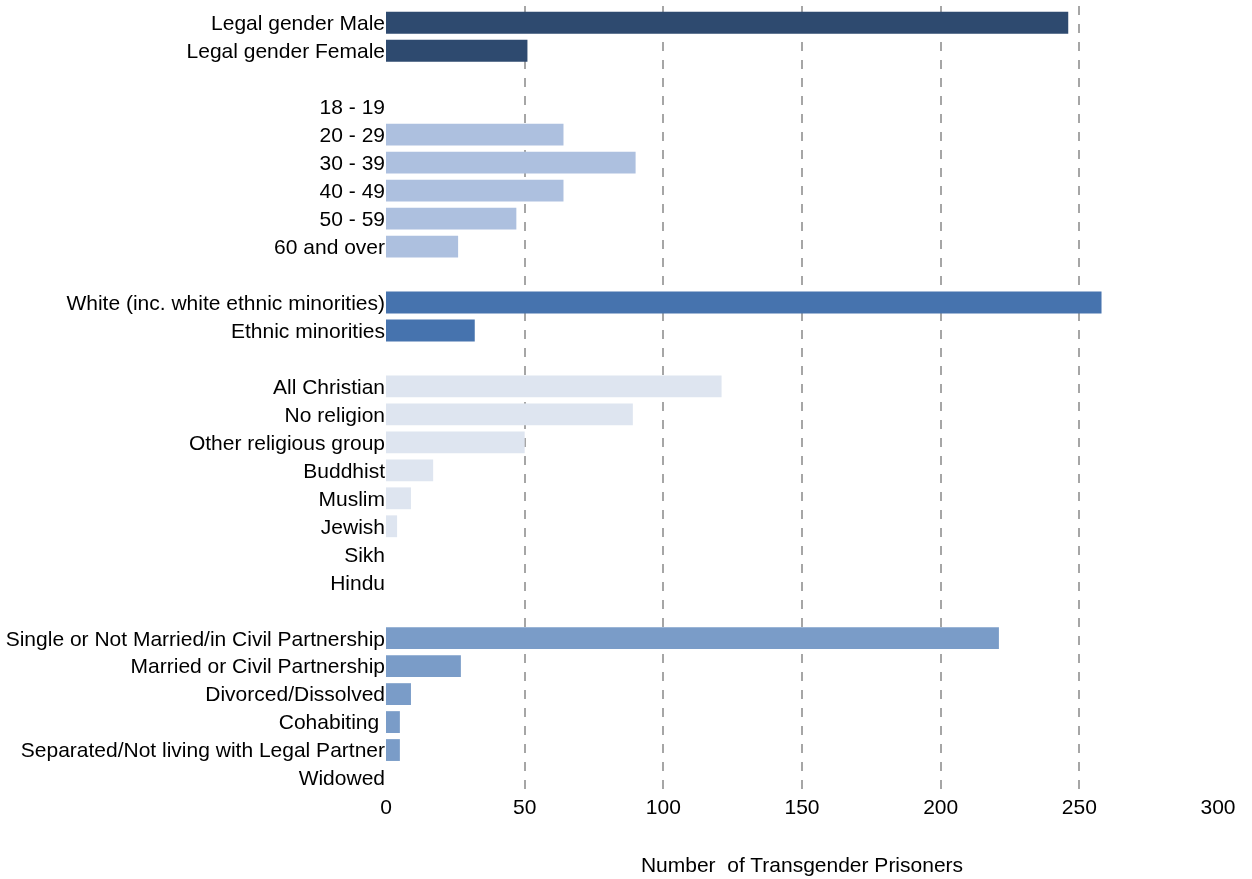 The image size is (1252, 879). What do you see at coordinates (334, 414) in the screenshot?
I see `y-tick-label: No religion` at bounding box center [334, 414].